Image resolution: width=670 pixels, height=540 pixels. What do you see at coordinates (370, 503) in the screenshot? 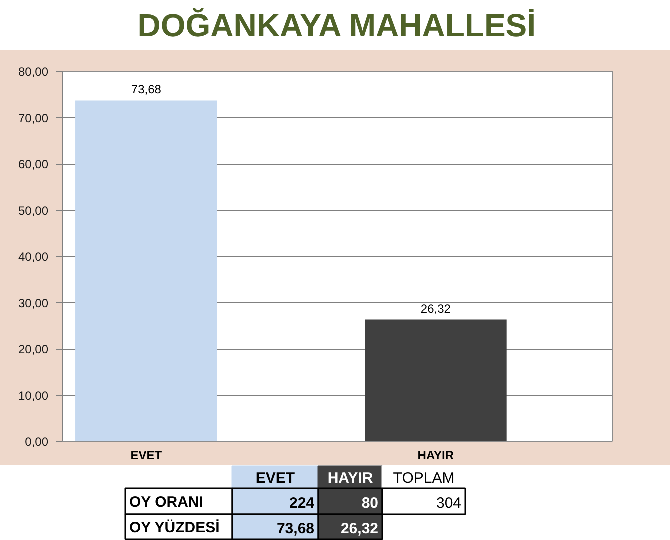
I see `text: 80` at bounding box center [370, 503].